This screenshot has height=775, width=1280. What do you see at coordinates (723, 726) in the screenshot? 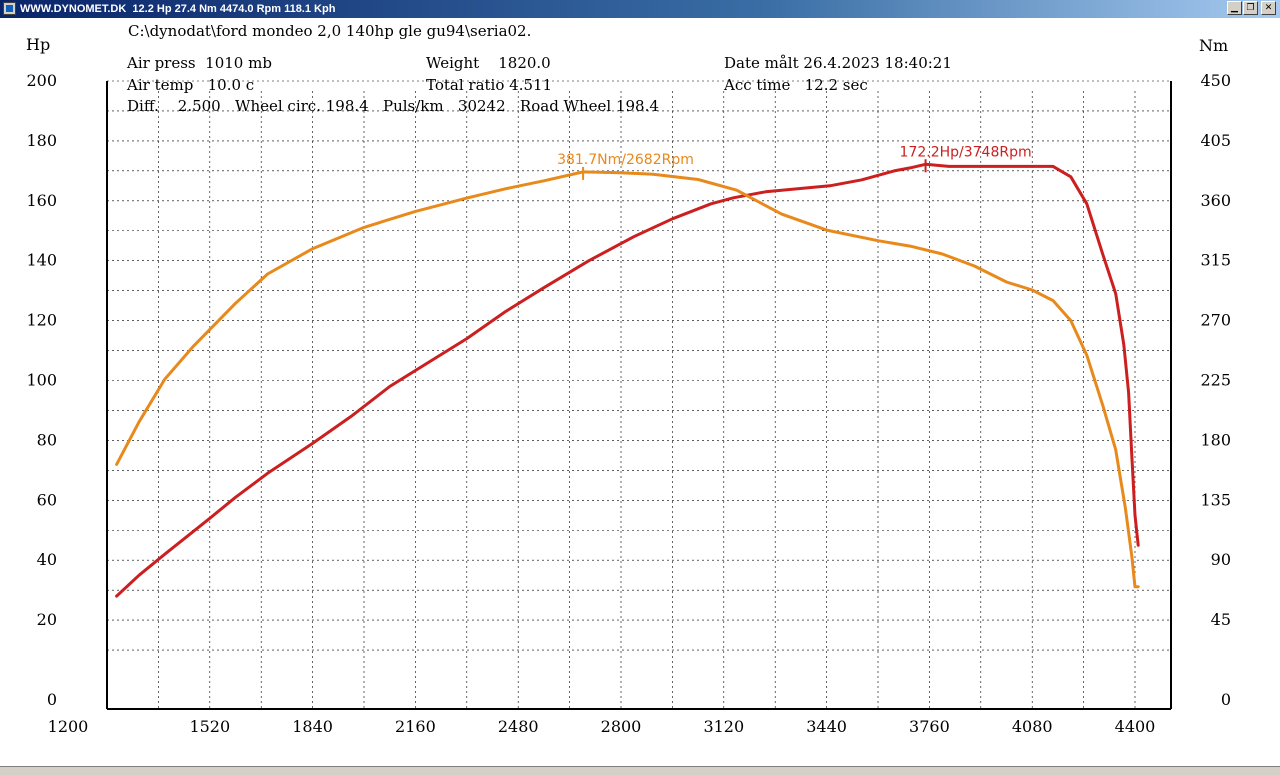
I see `x-tick-label: 3120` at bounding box center [723, 726].